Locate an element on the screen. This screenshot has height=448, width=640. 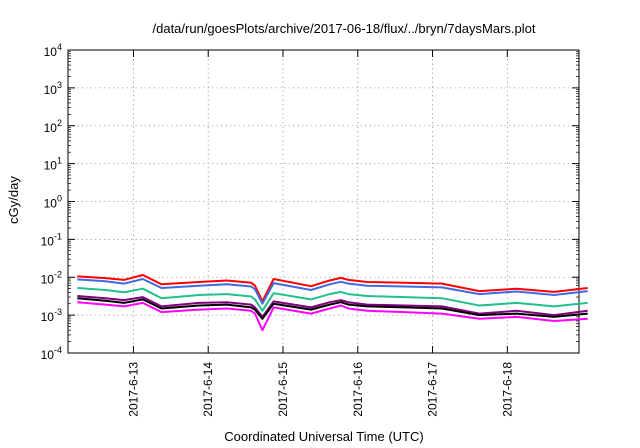
series-group is located at coordinates (332, 303).